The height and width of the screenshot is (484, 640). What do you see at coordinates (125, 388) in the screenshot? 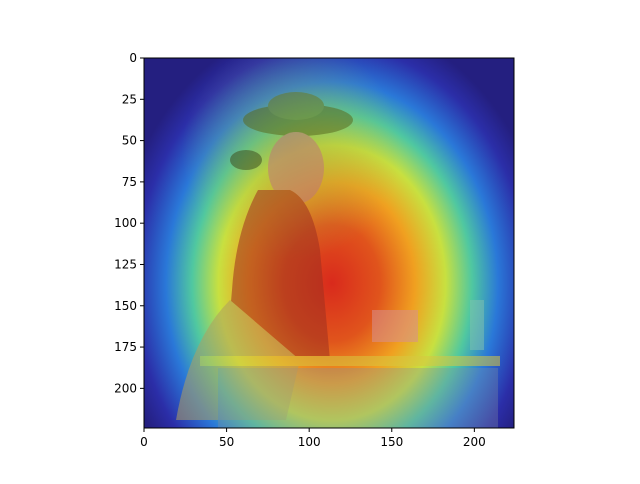
I see `y-tick-label: 200` at bounding box center [125, 388].